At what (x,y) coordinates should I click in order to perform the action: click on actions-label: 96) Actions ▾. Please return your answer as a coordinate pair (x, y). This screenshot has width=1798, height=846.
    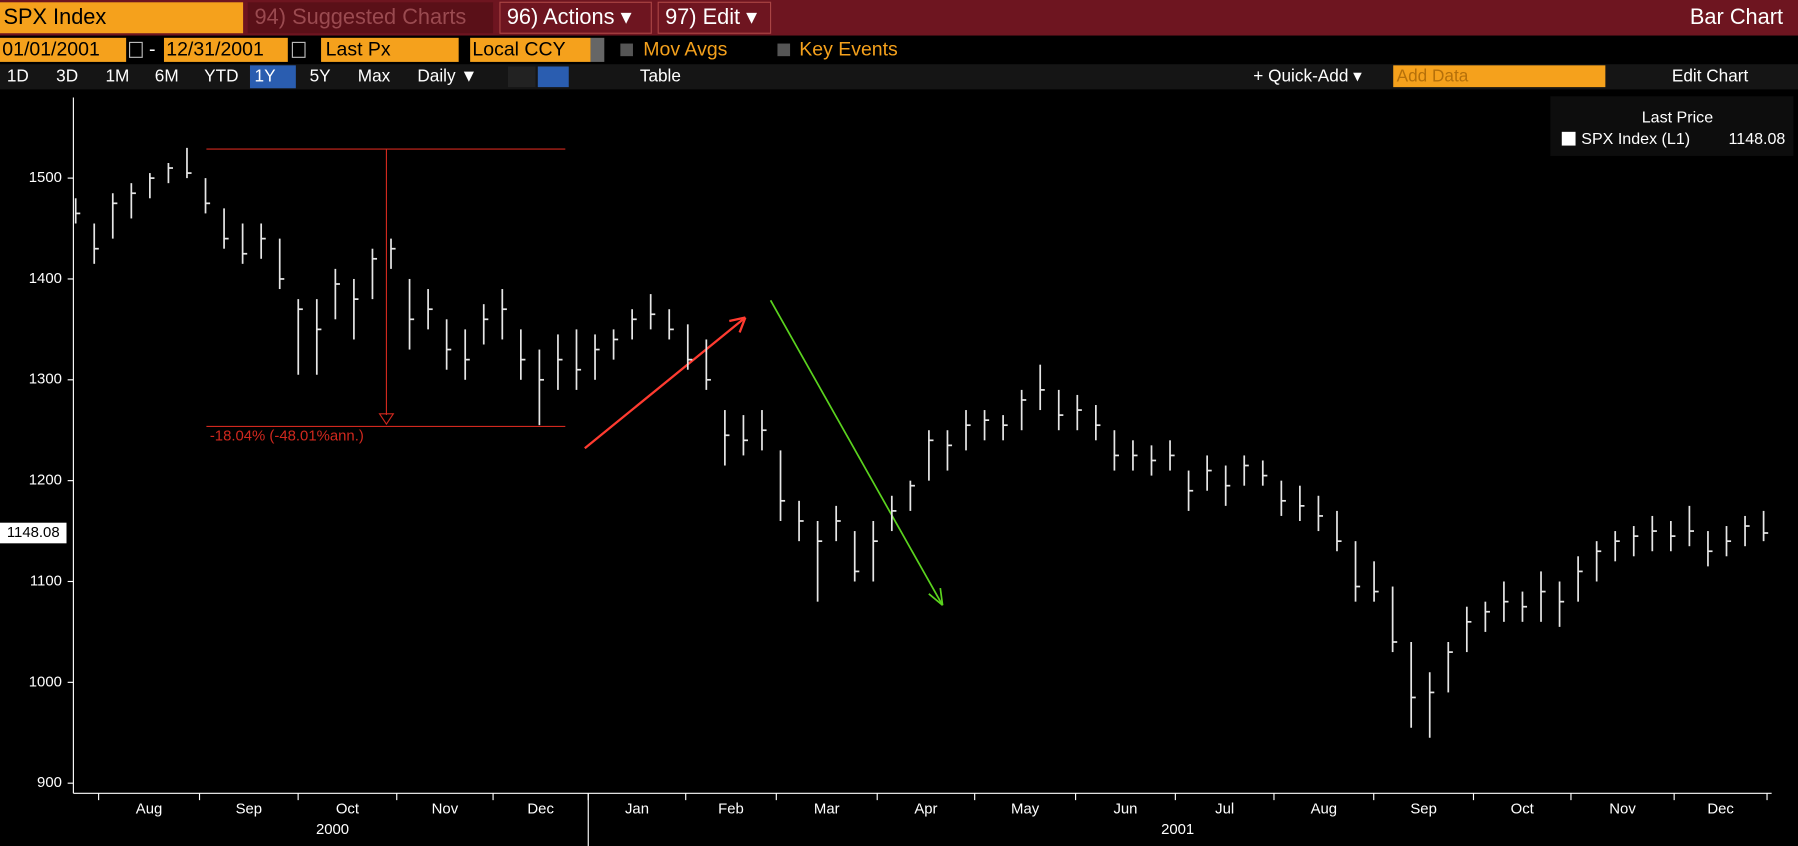
    Looking at the image, I should click on (569, 16).